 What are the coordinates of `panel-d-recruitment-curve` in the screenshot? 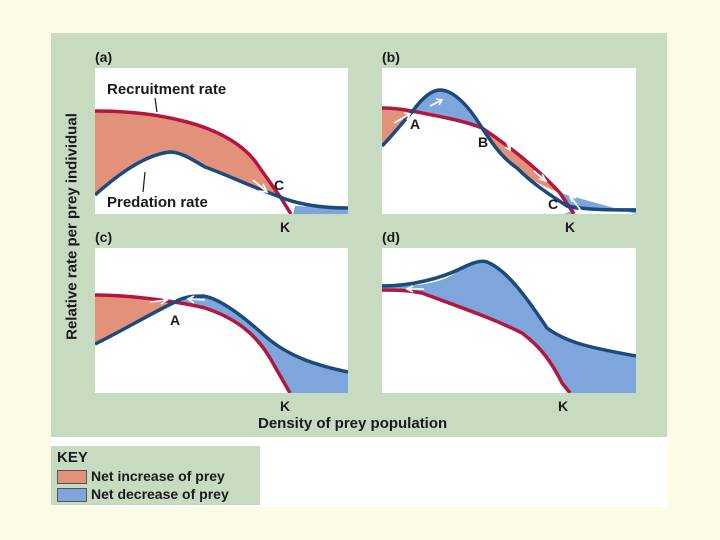 It's located at (477, 340).